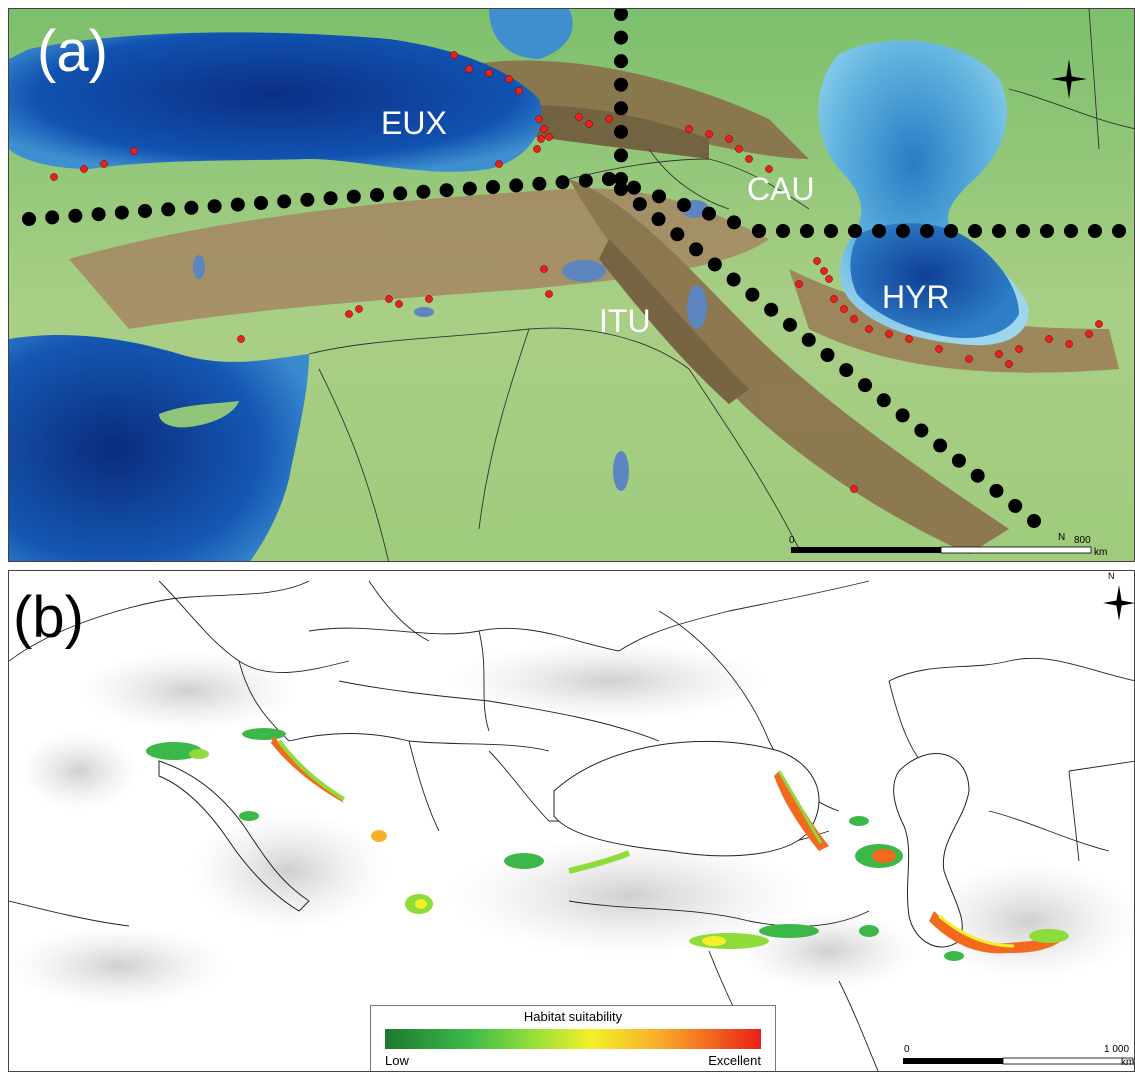 This screenshot has height=1072, width=1135. Describe the element at coordinates (941, 550) in the screenshot. I see `scale-bar-a` at that location.